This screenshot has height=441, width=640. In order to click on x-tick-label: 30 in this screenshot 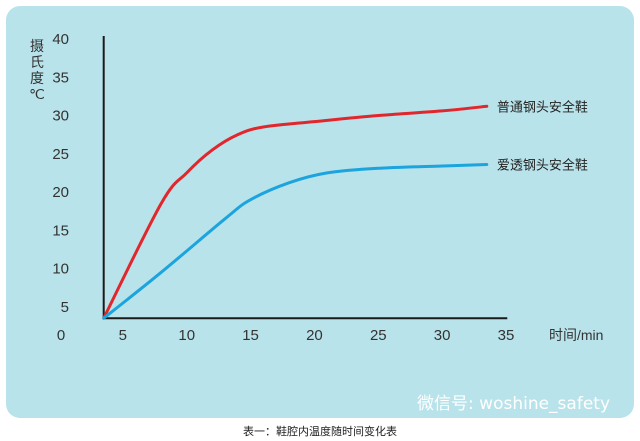, I will do `click(442, 335)`.